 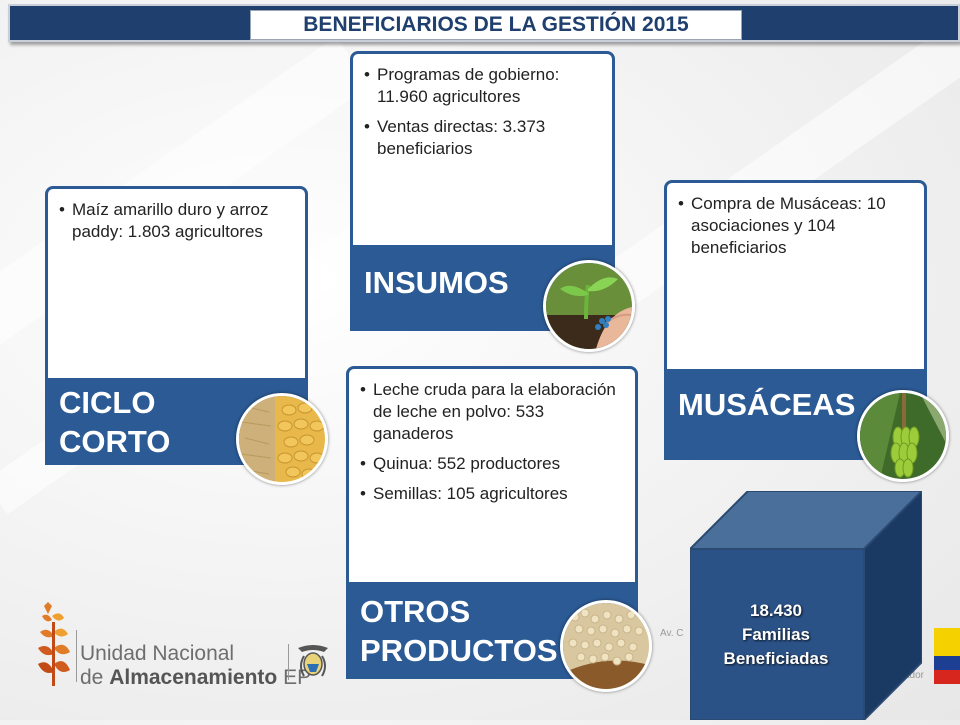 What do you see at coordinates (589, 306) in the screenshot?
I see `seedling-hand-photo` at bounding box center [589, 306].